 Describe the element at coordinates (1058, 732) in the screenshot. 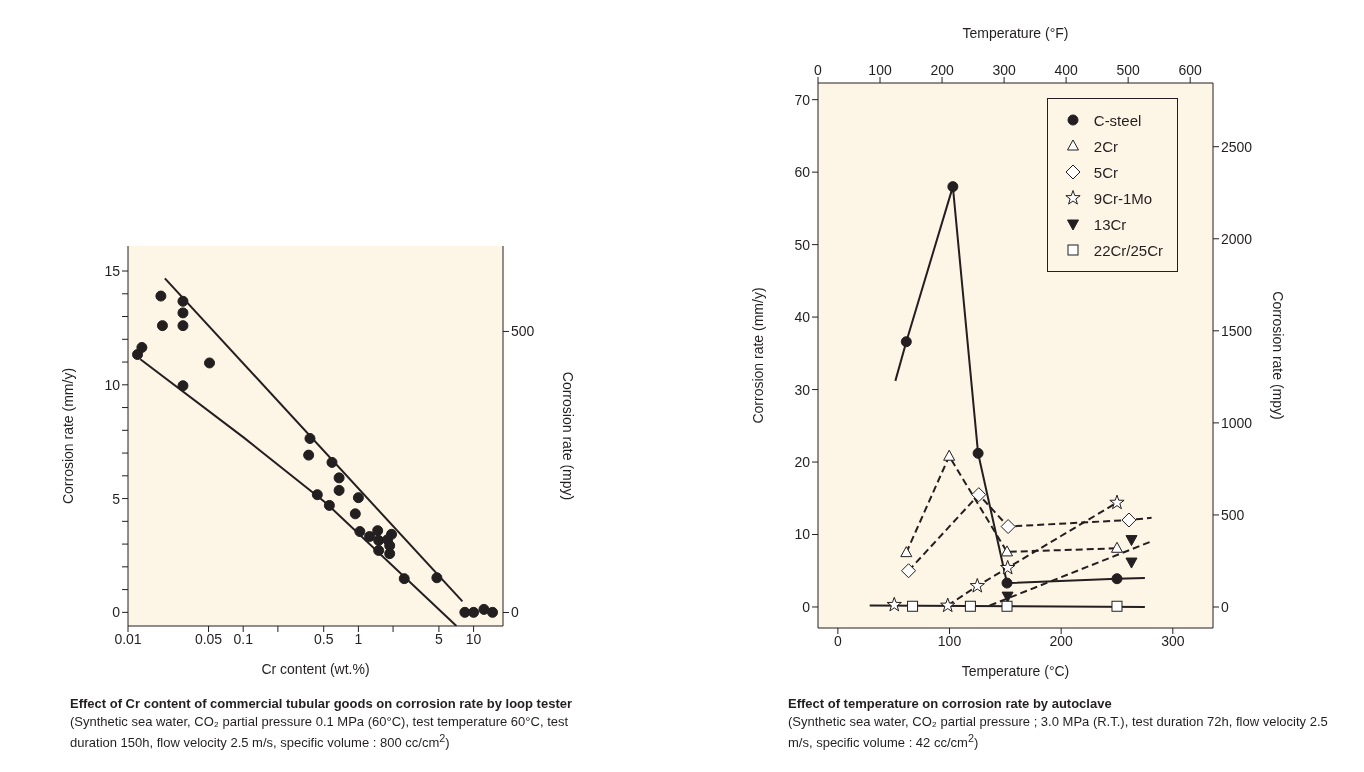

I see `text: (Synthetic sea water, CO₂ partial pressure ; 3.0 MPa (R.T.), test duration 72h, flow velocity 2.5 m/s, specific volume : 42 cc/cm$^{2}$)` at that location.